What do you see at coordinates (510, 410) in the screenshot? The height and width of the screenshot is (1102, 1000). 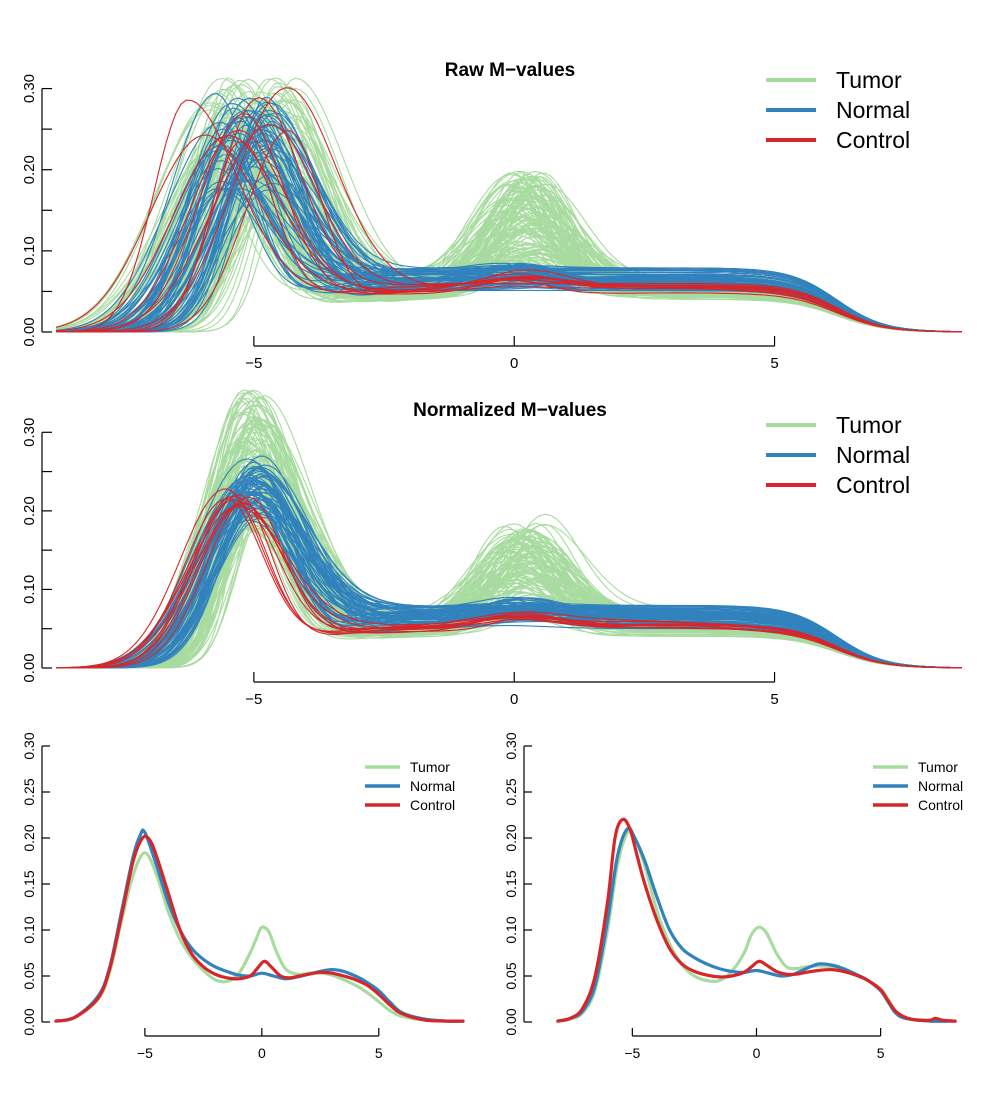 I see `chart-title: Normalized M−values` at bounding box center [510, 410].